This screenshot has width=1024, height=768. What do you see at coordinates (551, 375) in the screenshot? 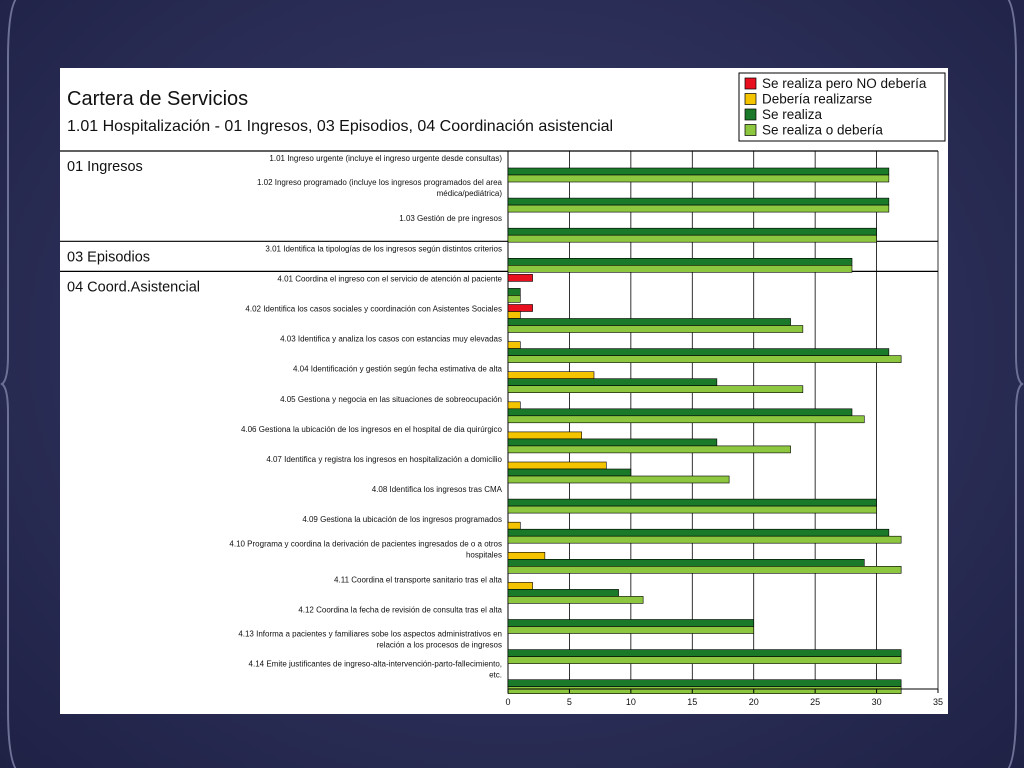
I see `bar-row8-series2` at bounding box center [551, 375].